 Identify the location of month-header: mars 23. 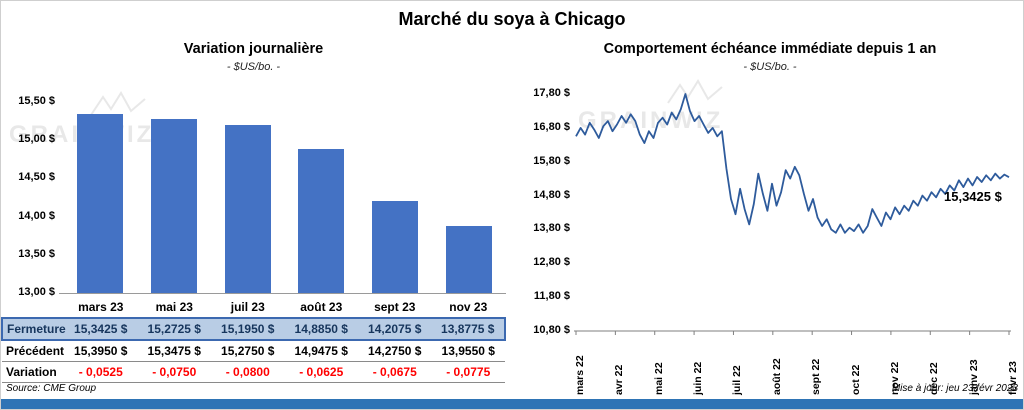
(101, 307).